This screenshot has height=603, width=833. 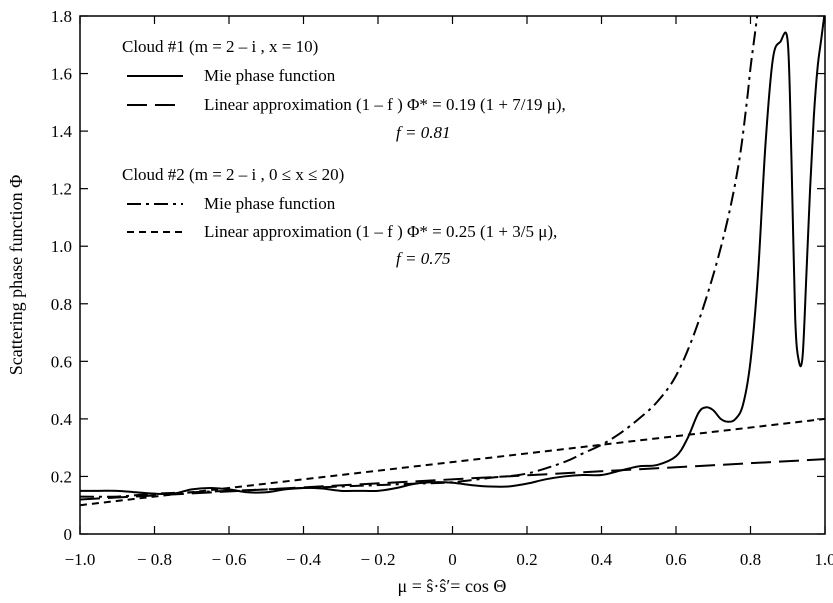 What do you see at coordinates (220, 46) in the screenshot?
I see `legend-cloud1-title: Cloud #1 (m = 2 – i , x = 10)` at bounding box center [220, 46].